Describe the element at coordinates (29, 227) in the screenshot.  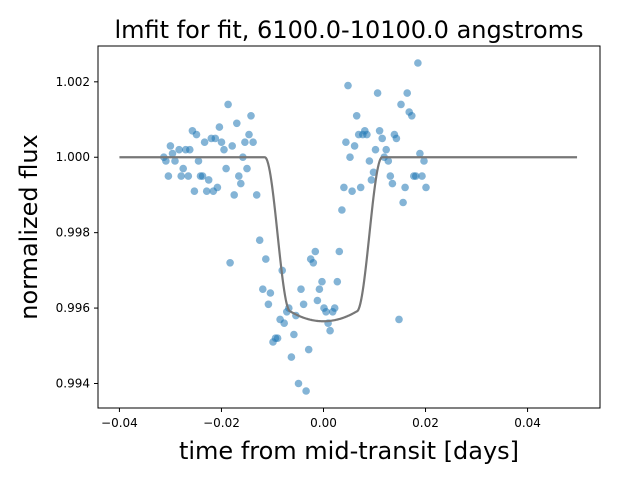
I see `y-axis-label: normalized flux` at that location.